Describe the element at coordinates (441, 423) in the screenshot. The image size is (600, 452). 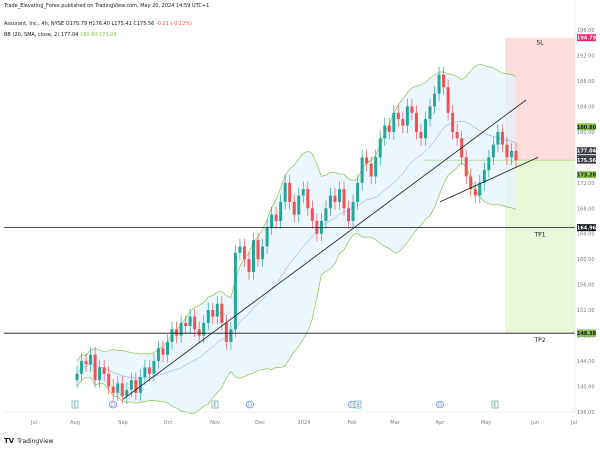
I see `x-tick-label: Apr` at that location.